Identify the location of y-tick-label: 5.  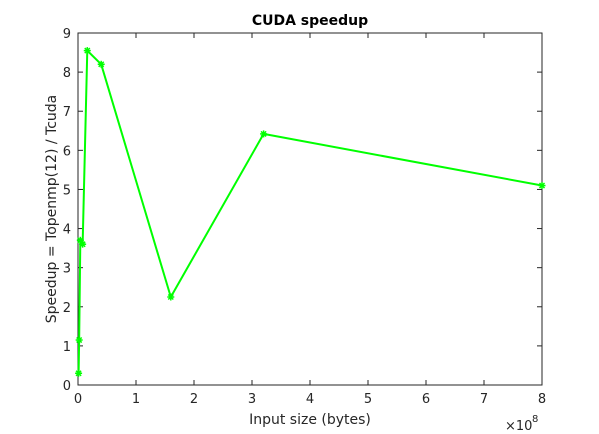
(67, 190).